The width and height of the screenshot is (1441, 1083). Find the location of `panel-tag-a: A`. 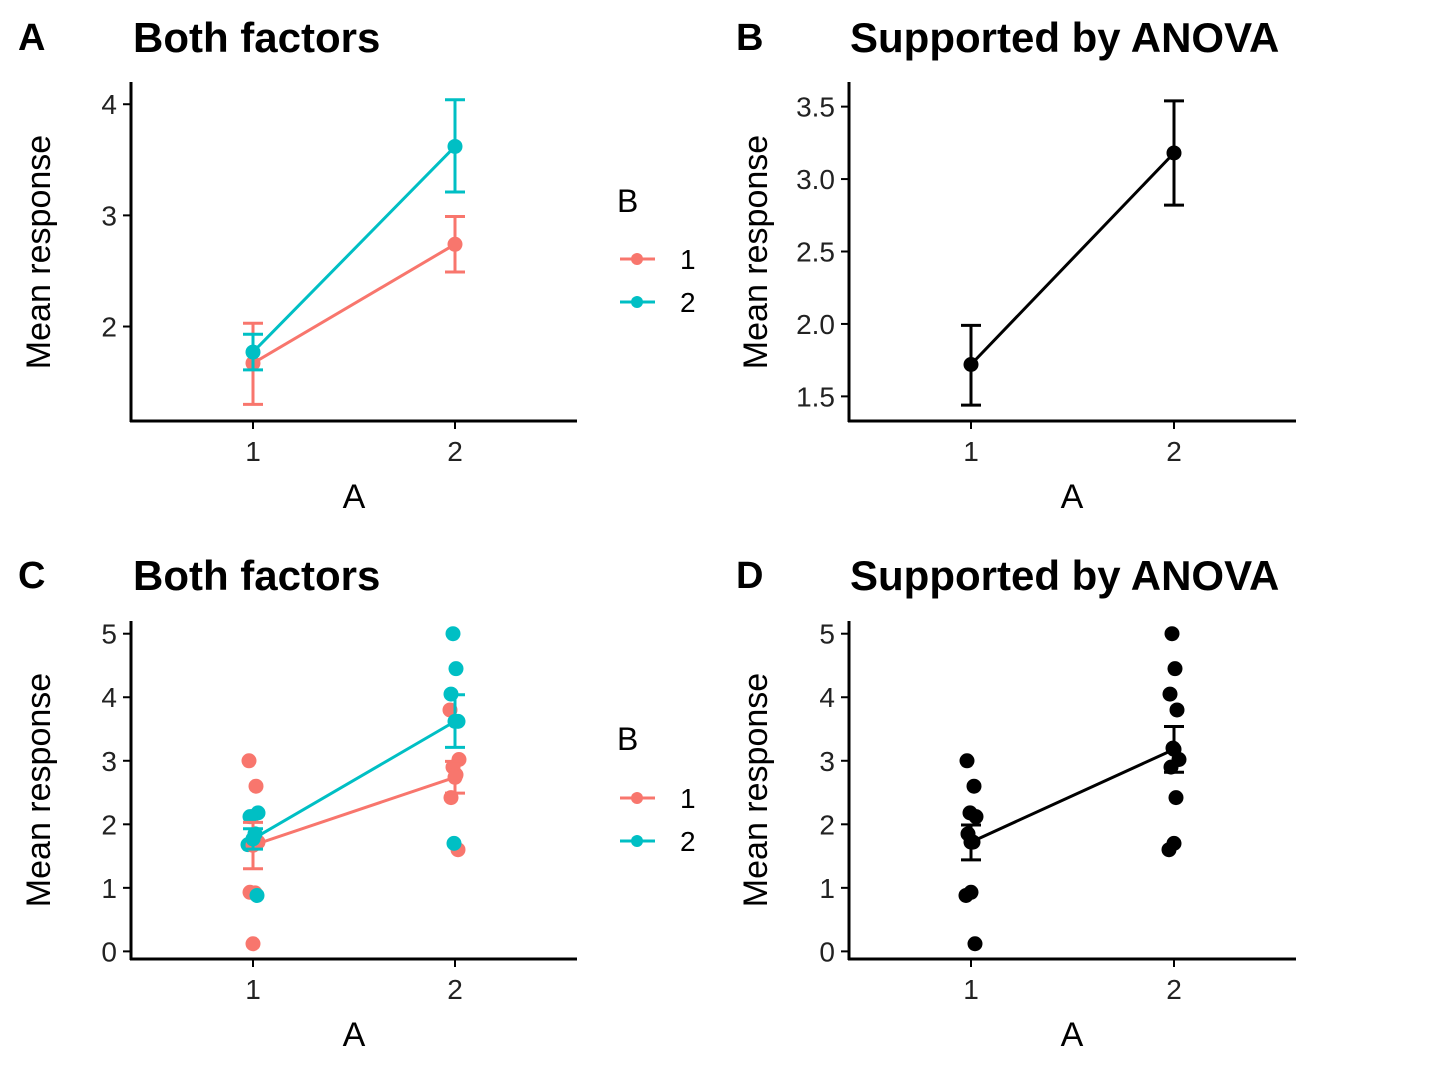

panel-tag-a: A is located at coordinates (31, 38).